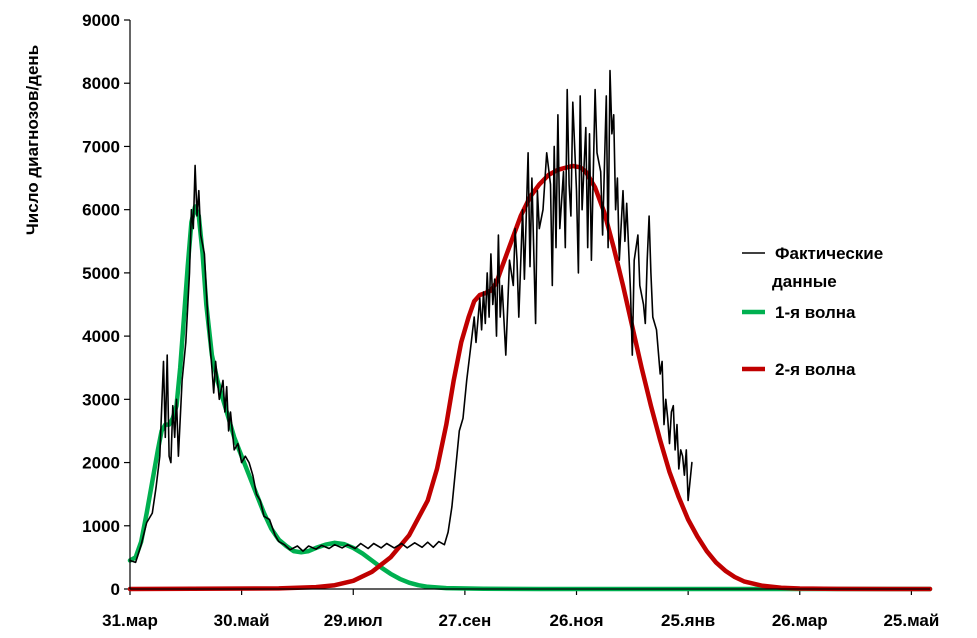 This screenshot has height=638, width=977. I want to click on legend: Фактические данные 1-я волна 2-я волна, so click(812, 311).